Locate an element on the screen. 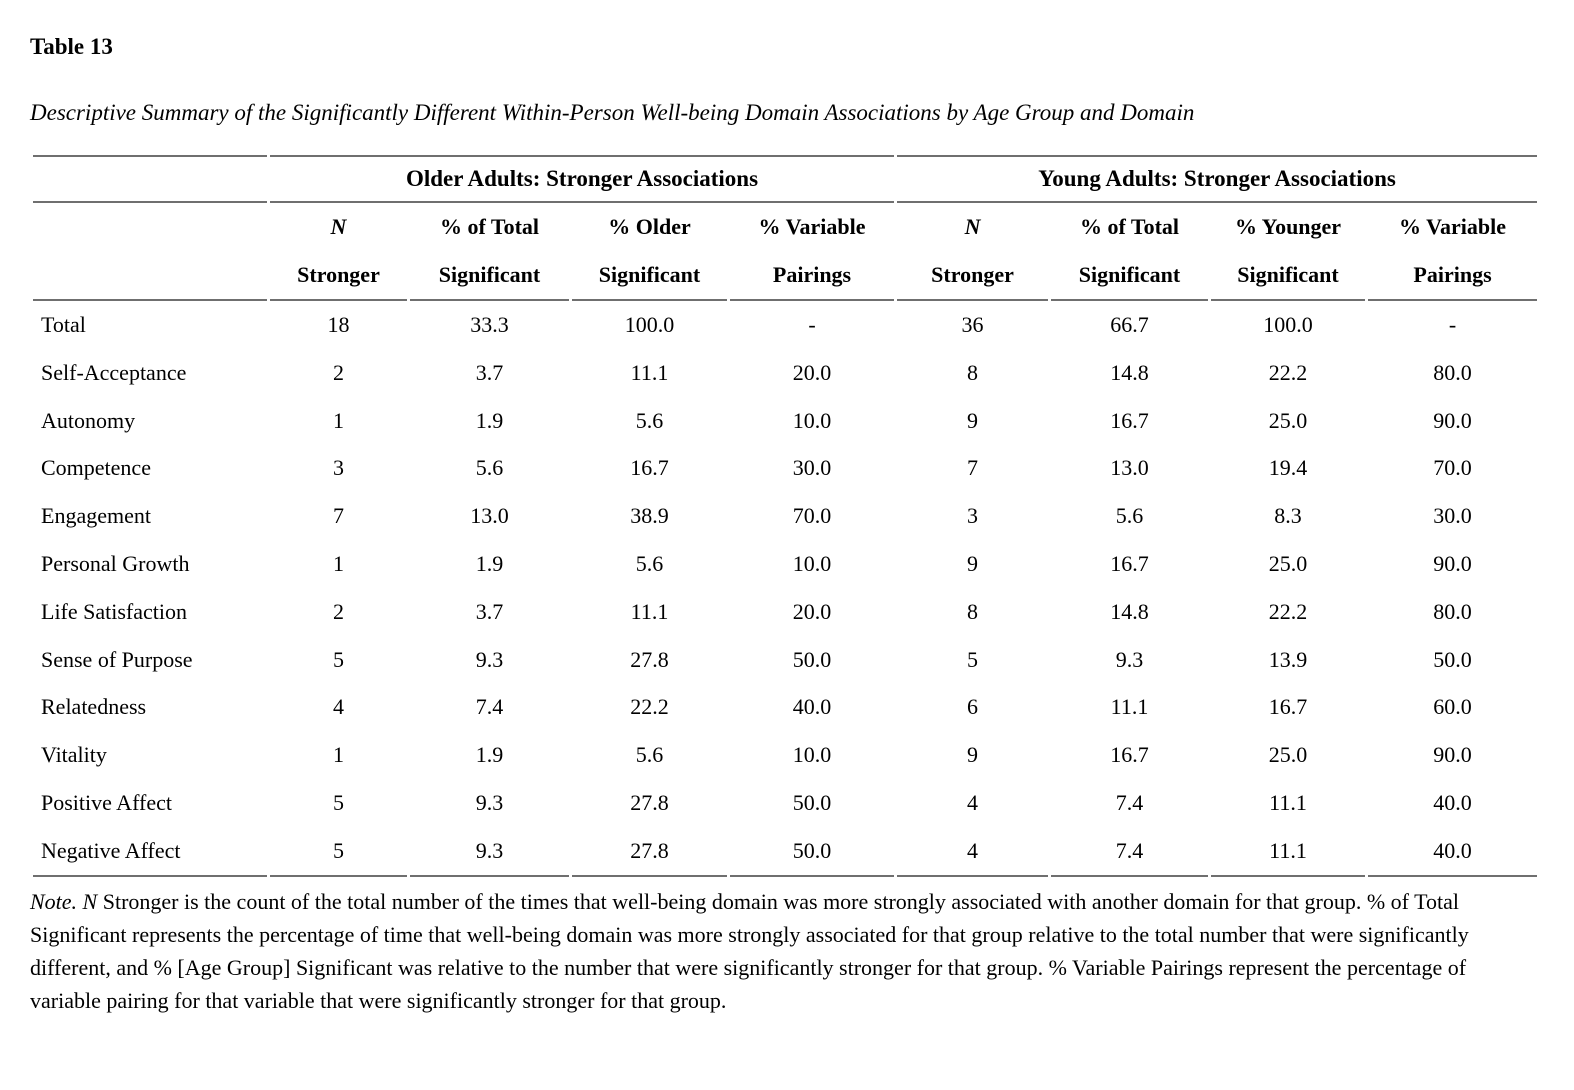 The image size is (1574, 1090). row-label: Vitality is located at coordinates (74, 755).